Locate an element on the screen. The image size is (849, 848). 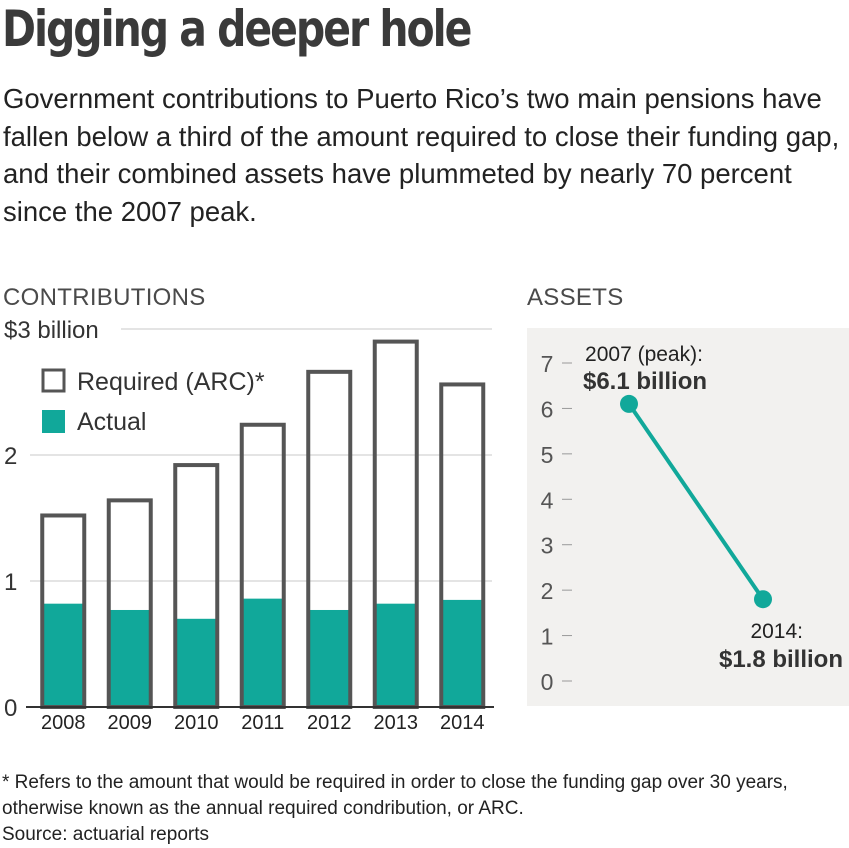
x-tick-label: 2011 is located at coordinates (262, 723).